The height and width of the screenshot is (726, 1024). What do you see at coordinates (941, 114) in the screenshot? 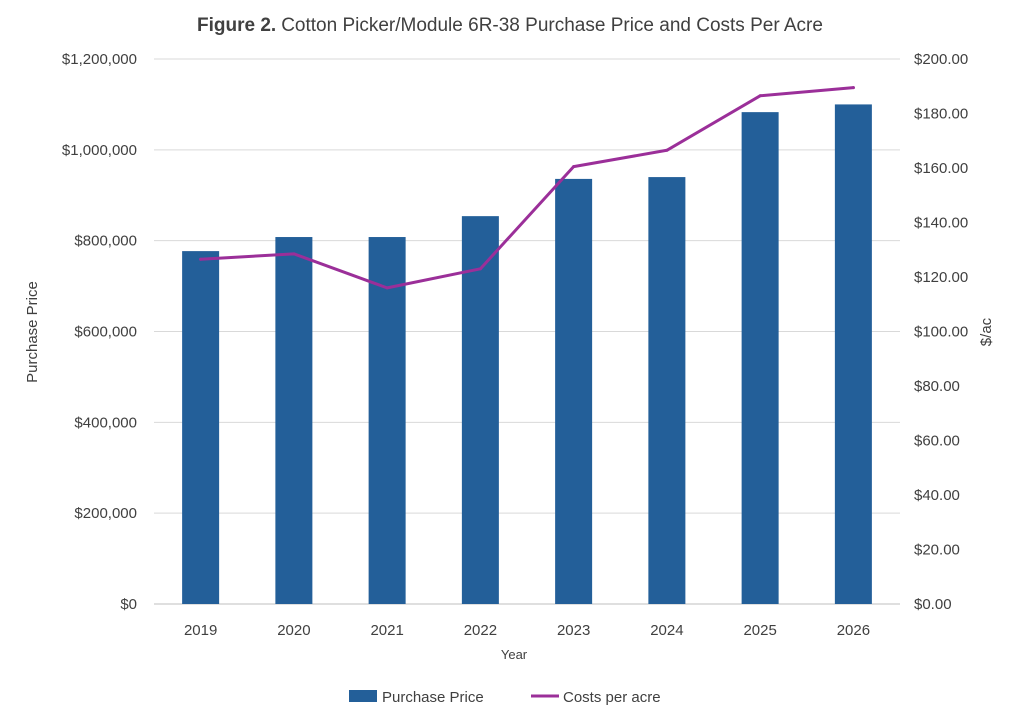
I see `y2-tick-label: $180.00` at bounding box center [941, 114].